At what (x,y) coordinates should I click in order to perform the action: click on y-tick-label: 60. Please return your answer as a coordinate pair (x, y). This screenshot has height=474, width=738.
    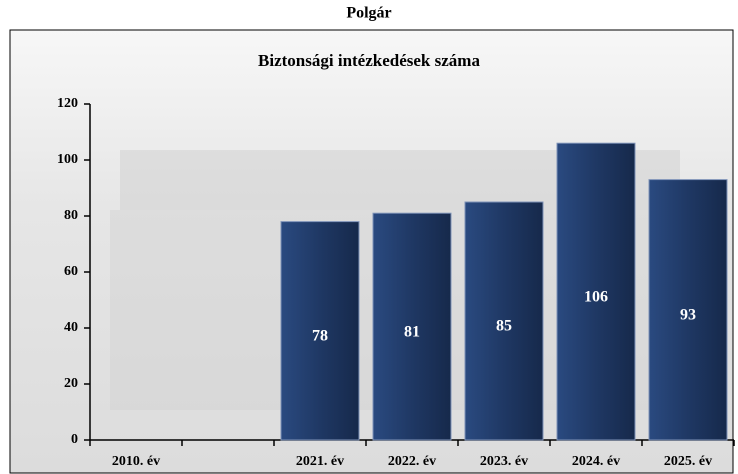
    Looking at the image, I should click on (71, 271).